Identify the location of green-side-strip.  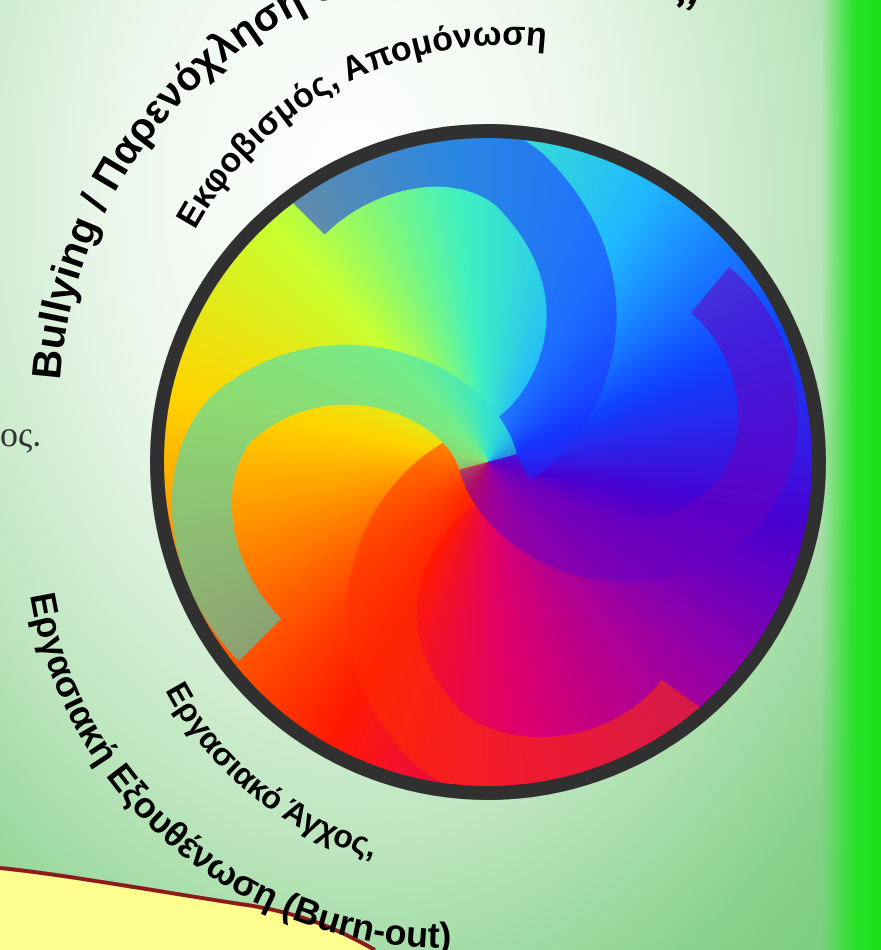
(851, 475).